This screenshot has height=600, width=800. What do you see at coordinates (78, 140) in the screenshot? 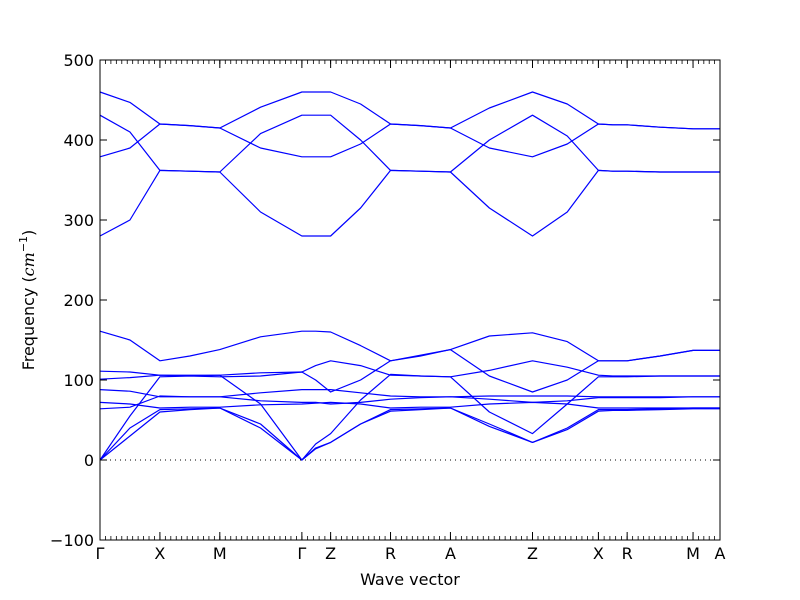
I see `y-tick-label: 400` at bounding box center [78, 140].